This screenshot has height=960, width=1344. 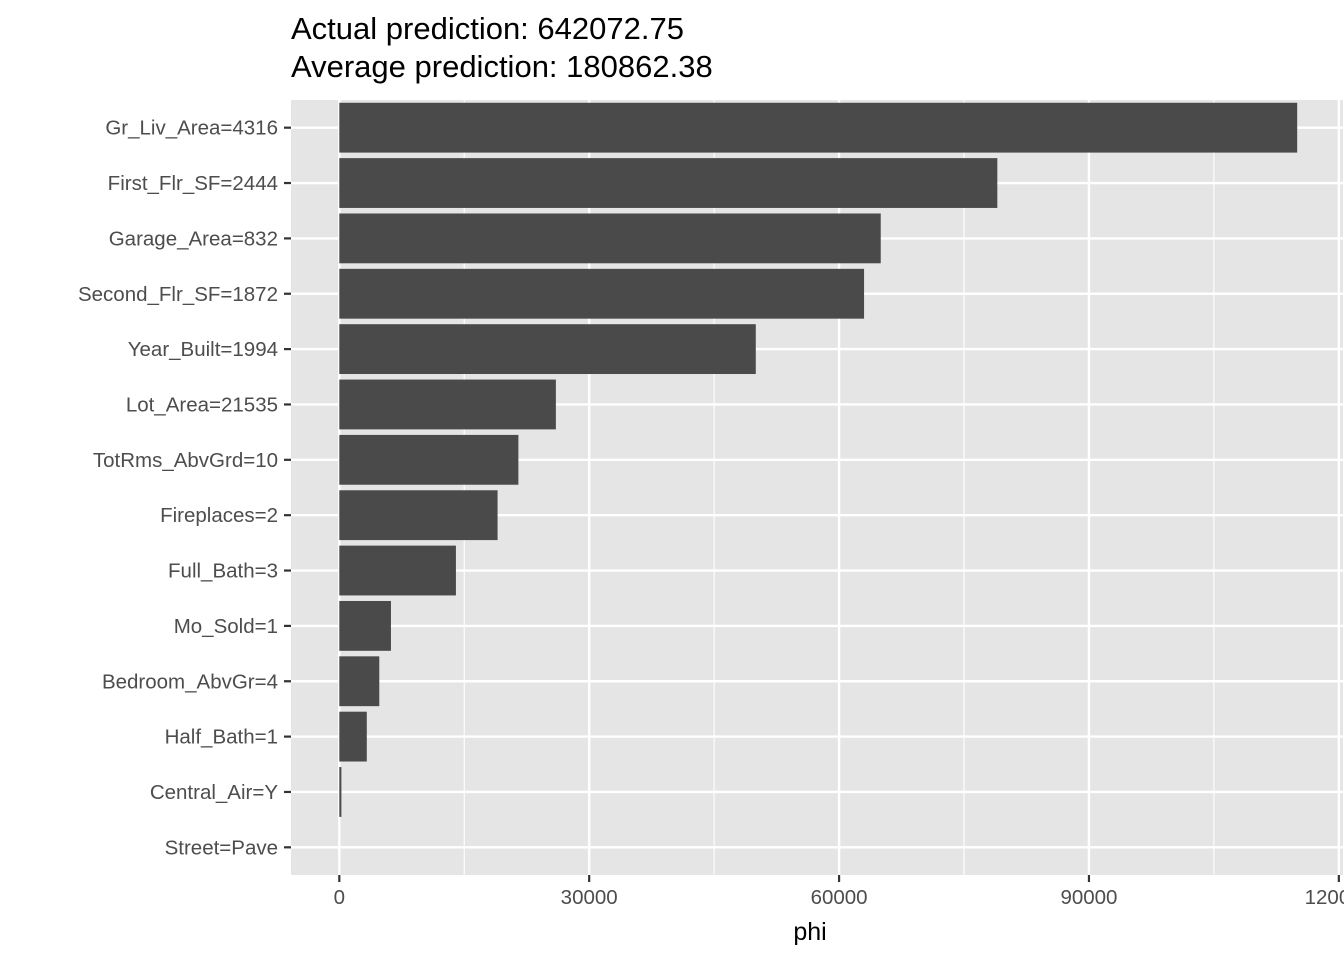 What do you see at coordinates (190, 681) in the screenshot?
I see `y-tick-label: Bedroom_AbvGr=4` at bounding box center [190, 681].